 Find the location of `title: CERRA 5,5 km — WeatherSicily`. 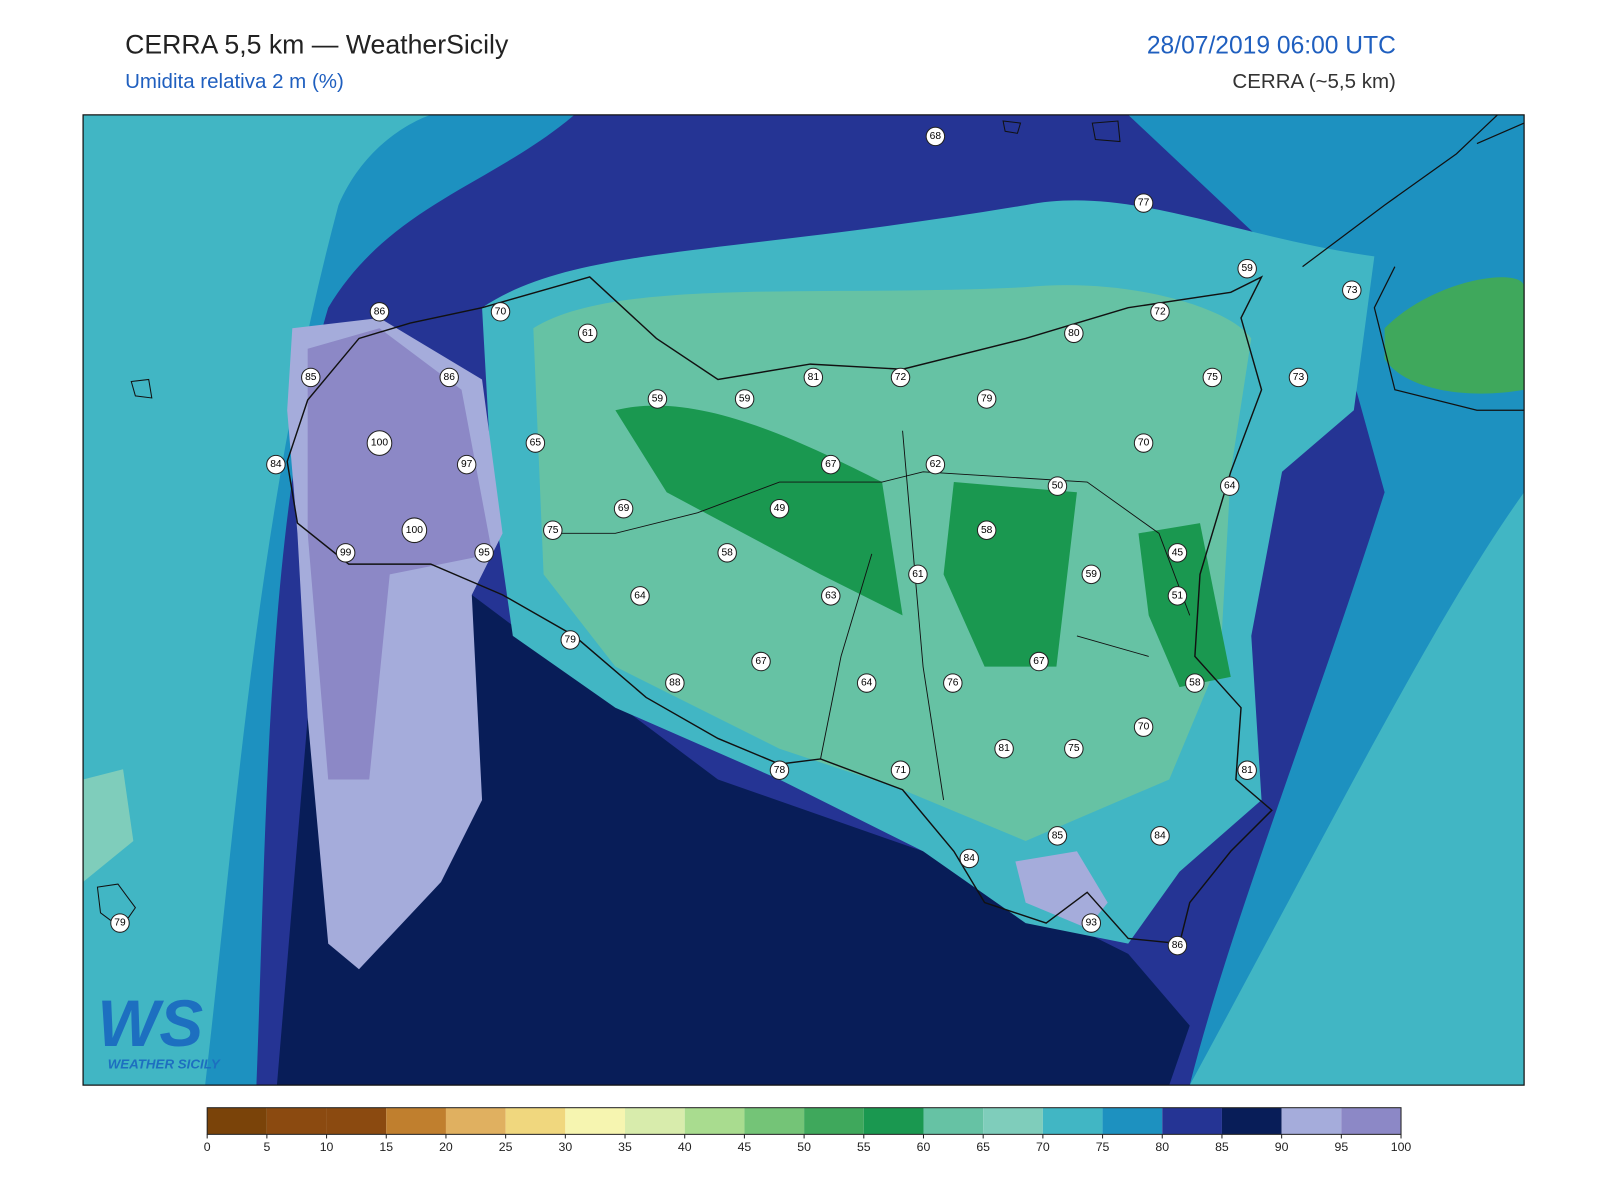

title: CERRA 5,5 km — WeatherSicily is located at coordinates (317, 44).